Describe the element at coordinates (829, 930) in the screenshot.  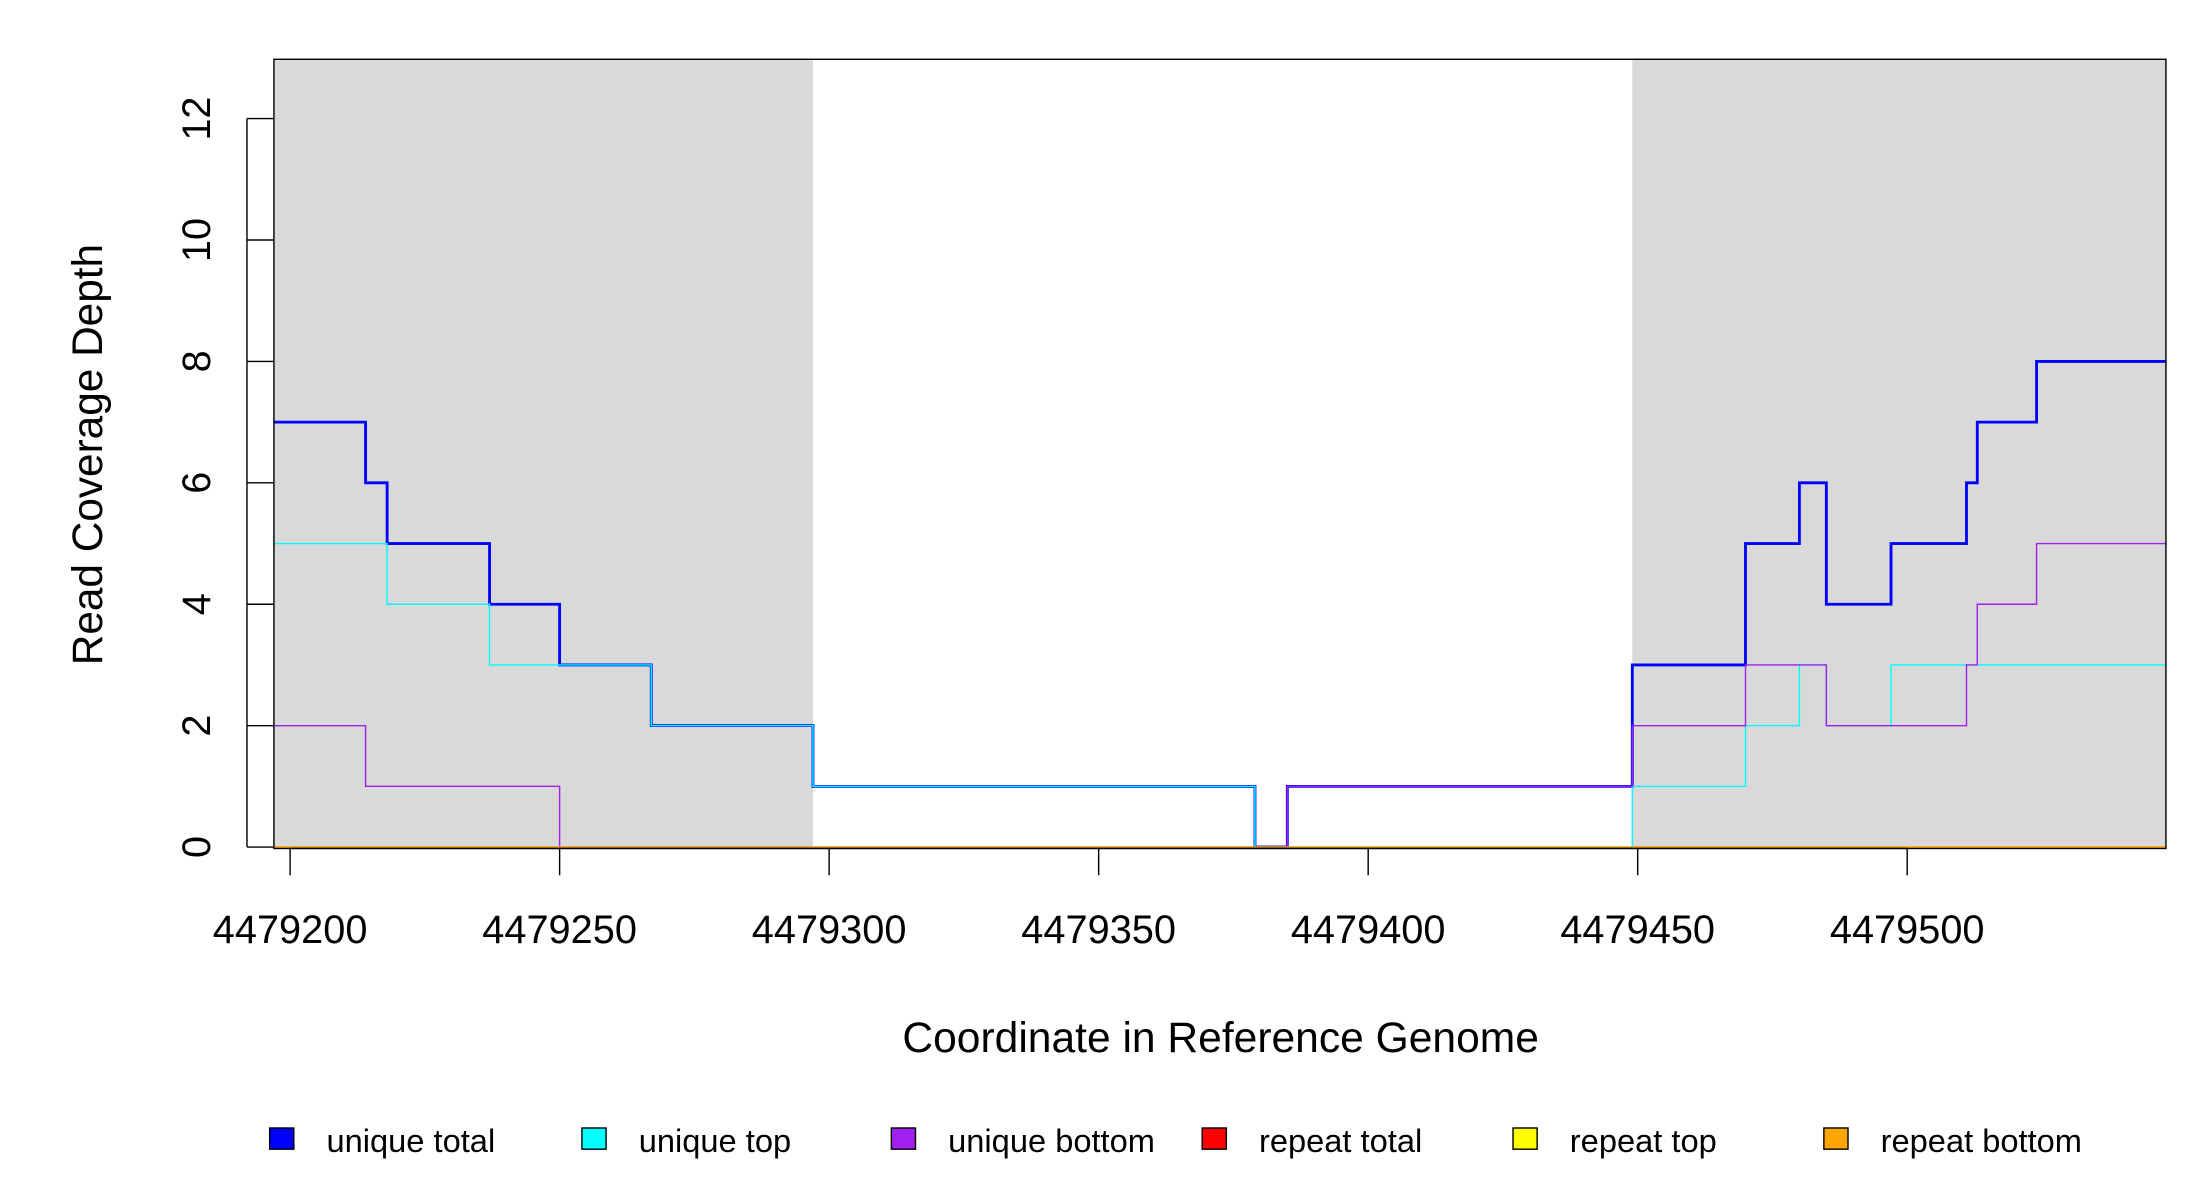
I see `x-tick-label: 4479300` at that location.